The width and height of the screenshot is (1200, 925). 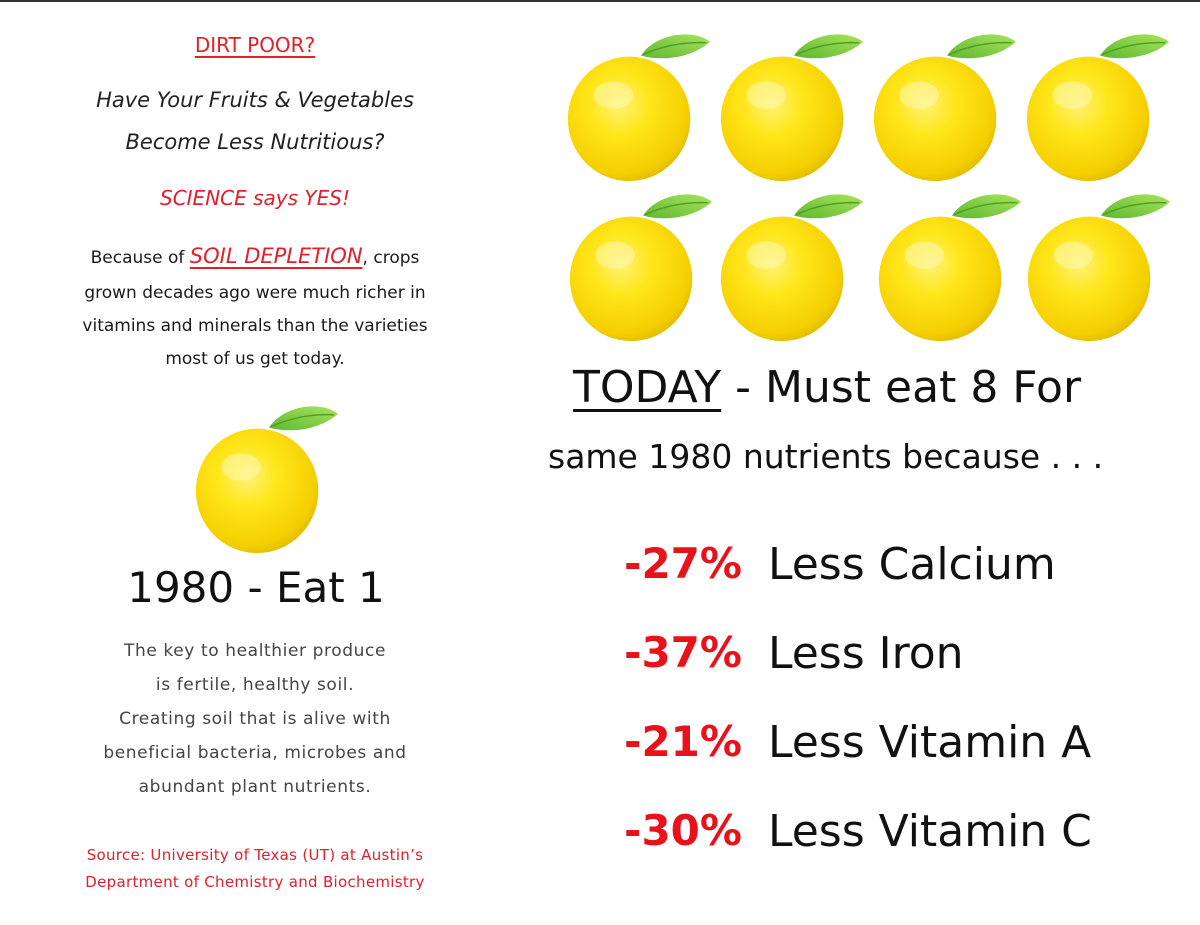 I want to click on today-heading: TODAY - Must eat 8 For, so click(x=827, y=387).